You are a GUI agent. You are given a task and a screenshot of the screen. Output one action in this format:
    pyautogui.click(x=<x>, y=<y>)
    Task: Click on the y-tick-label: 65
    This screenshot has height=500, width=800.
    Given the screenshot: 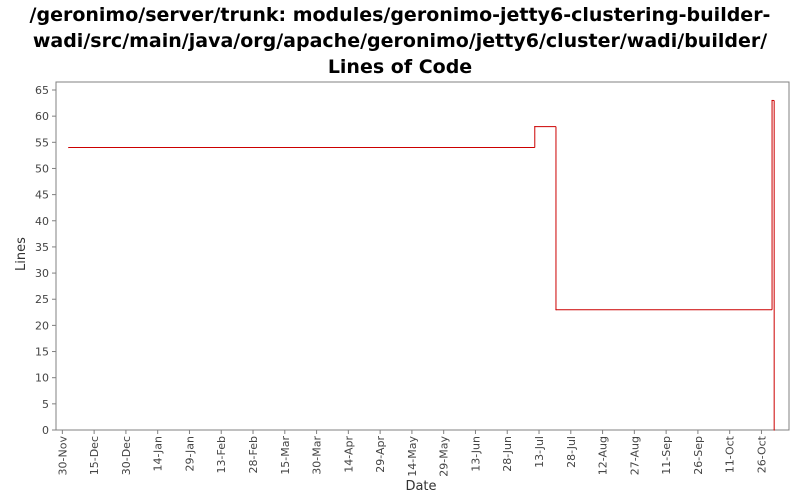 What is the action you would take?
    pyautogui.click(x=42, y=90)
    